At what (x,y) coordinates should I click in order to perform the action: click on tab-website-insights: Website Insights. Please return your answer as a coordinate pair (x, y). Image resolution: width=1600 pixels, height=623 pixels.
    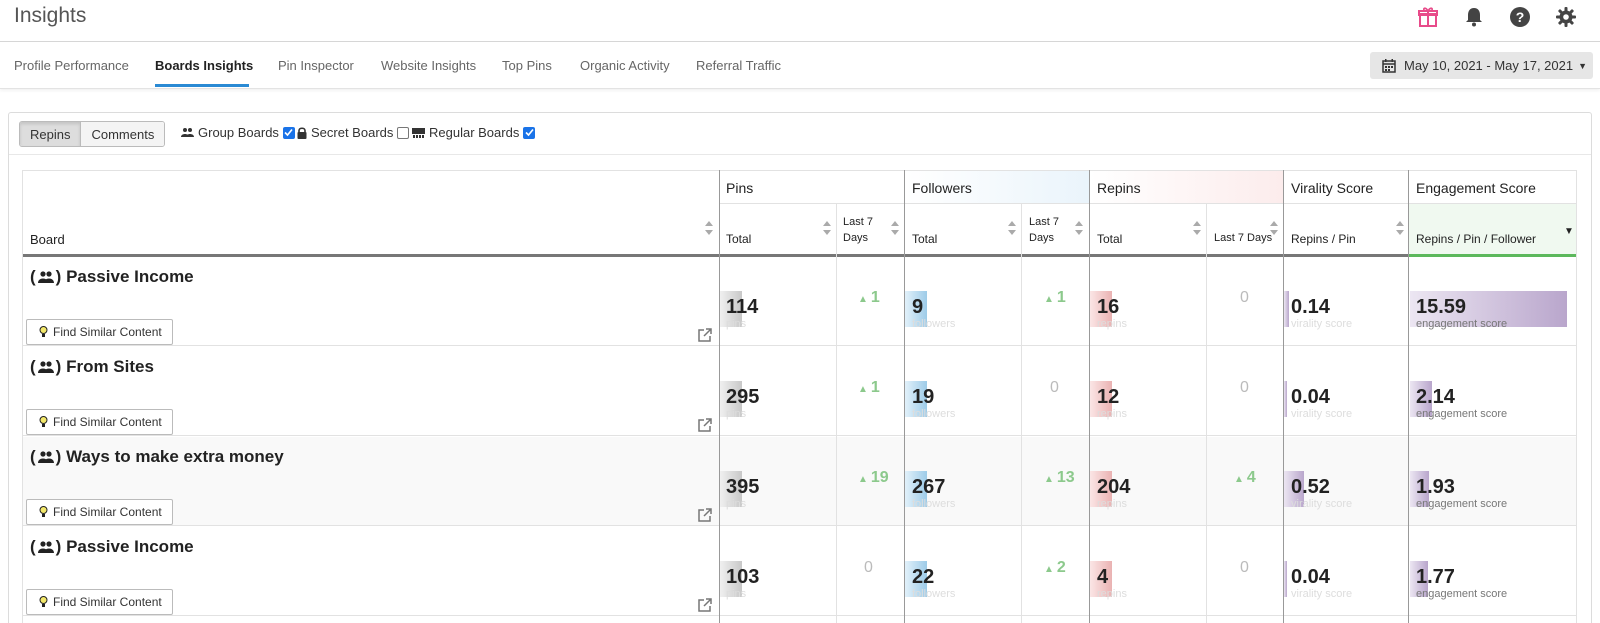
    Looking at the image, I should click on (429, 65).